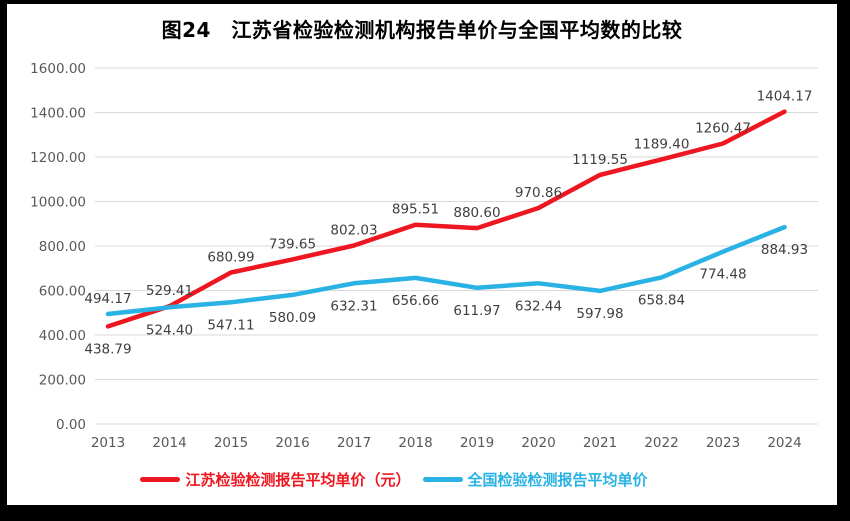 This screenshot has height=521, width=850. I want to click on y-axis-tick-label: 1200.00, so click(58, 158).